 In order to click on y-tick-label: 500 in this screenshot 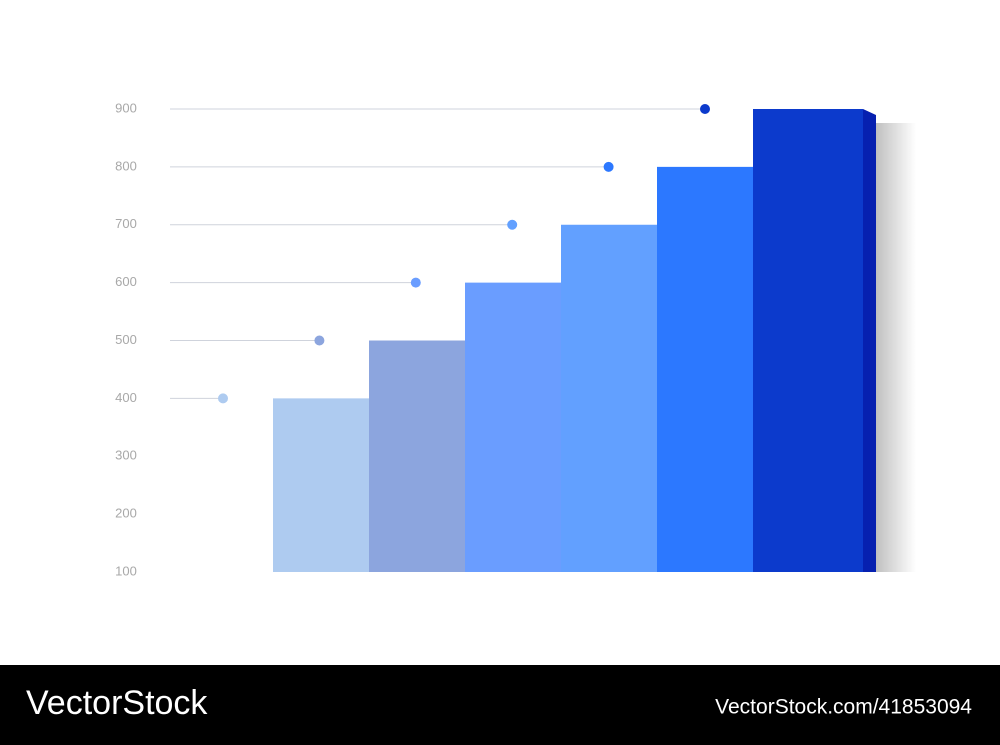, I will do `click(126, 339)`.